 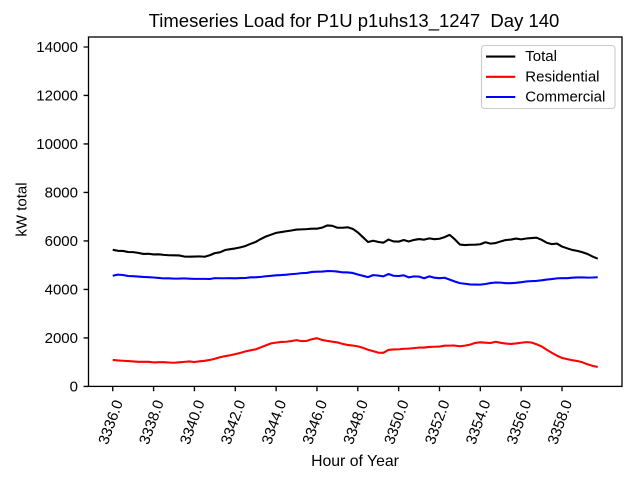 I want to click on svg-text: 4000, so click(x=61, y=289).